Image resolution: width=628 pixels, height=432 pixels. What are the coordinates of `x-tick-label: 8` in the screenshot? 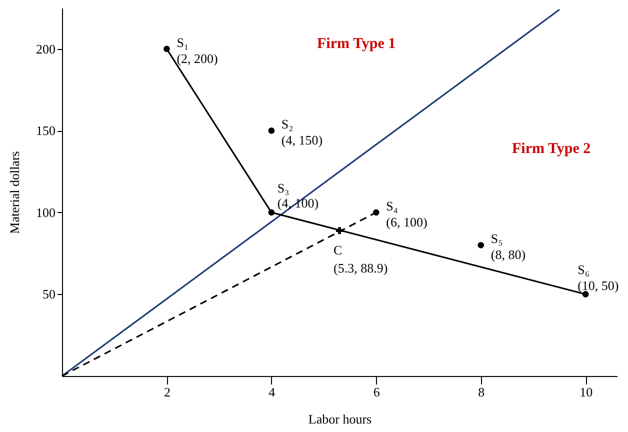 It's located at (481, 392).